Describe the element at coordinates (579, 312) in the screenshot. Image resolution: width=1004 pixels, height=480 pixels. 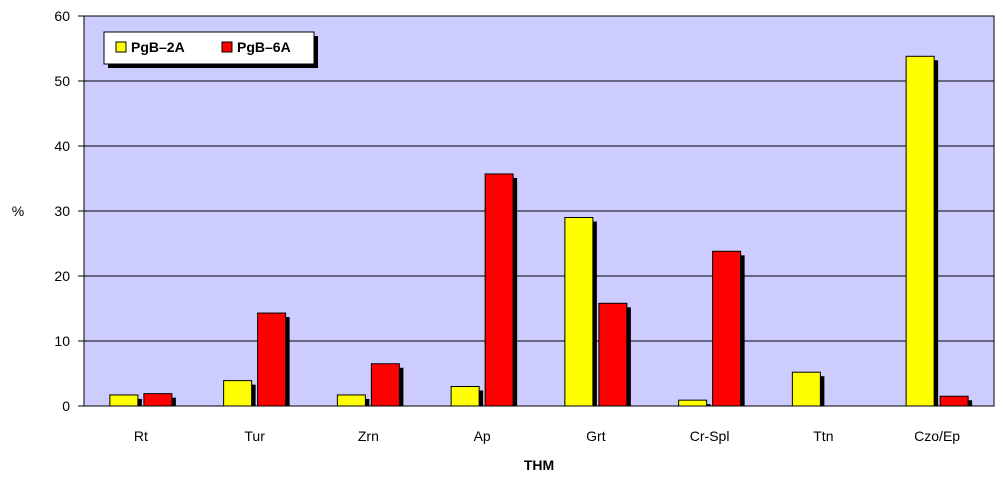
I see `bar-1-grt` at that location.